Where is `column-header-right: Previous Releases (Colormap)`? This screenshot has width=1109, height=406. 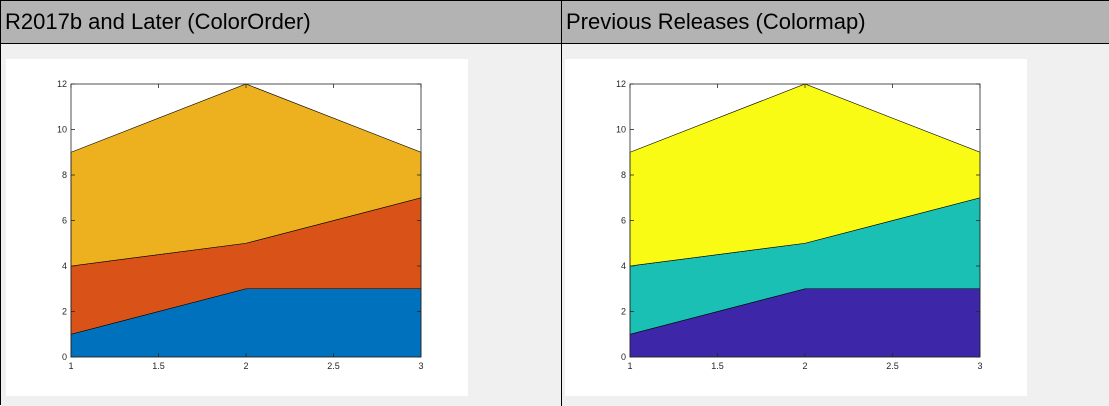 column-header-right: Previous Releases (Colormap) is located at coordinates (835, 22).